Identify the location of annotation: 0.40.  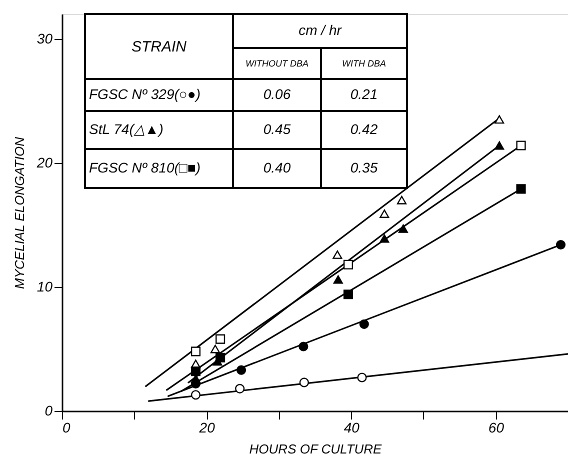
(277, 168).